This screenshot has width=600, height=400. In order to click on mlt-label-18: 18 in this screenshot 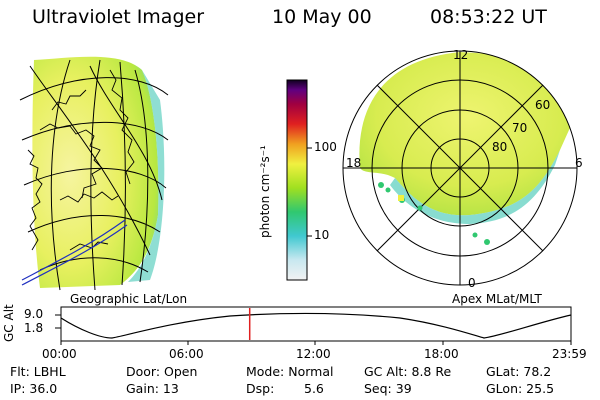, I will do `click(354, 163)`.